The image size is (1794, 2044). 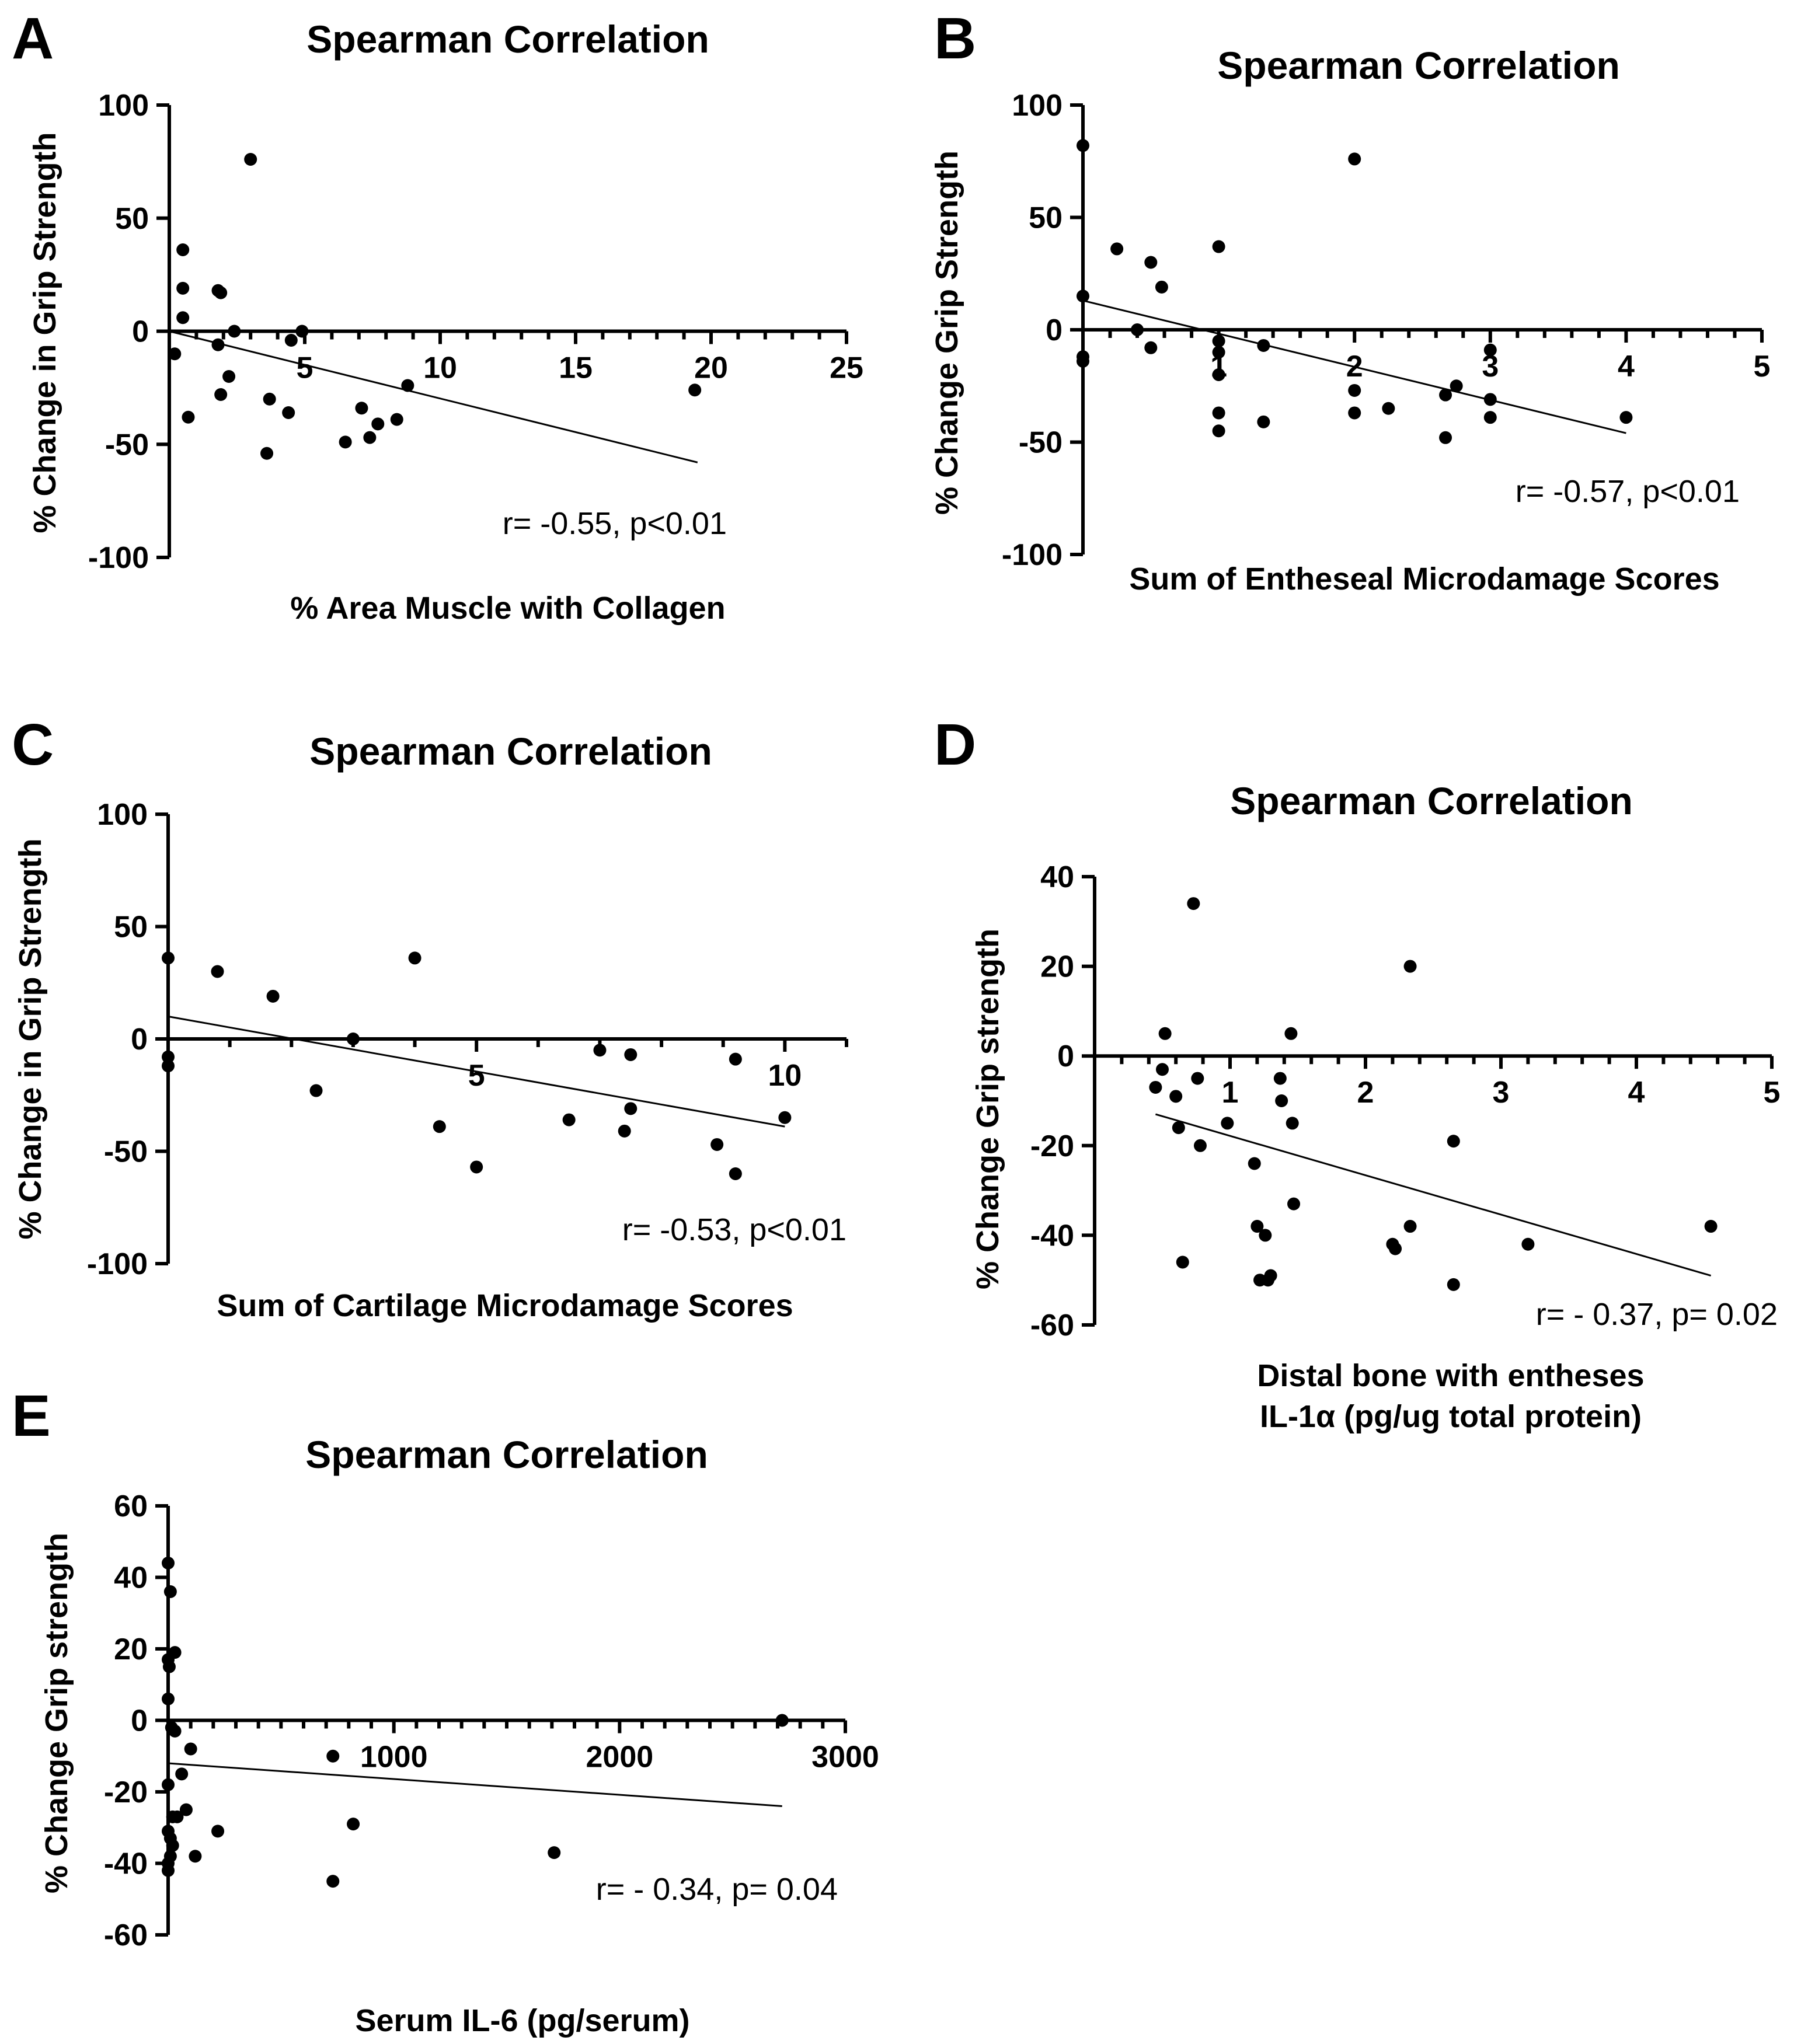 I want to click on panel-d-x-tick-label: 1, so click(x=1230, y=1093).